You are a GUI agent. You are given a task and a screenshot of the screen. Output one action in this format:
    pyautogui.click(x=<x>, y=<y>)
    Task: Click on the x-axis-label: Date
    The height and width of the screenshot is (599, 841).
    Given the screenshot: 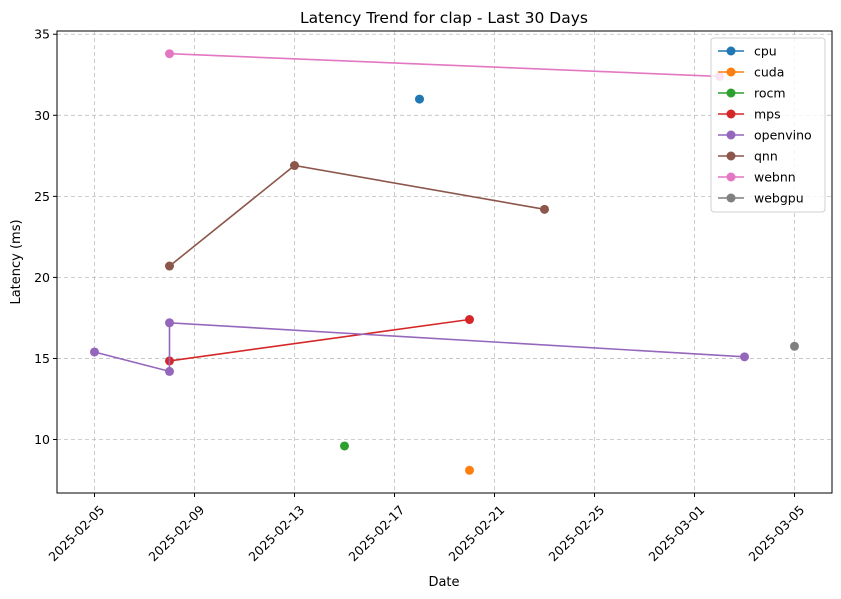 What is the action you would take?
    pyautogui.click(x=443, y=582)
    